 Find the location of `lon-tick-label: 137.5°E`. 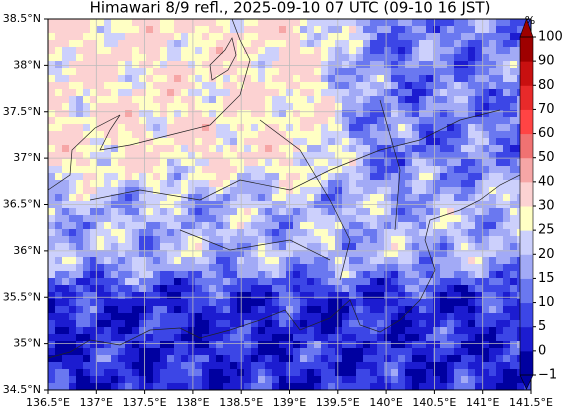

lon-tick-label: 137.5°E is located at coordinates (145, 402).